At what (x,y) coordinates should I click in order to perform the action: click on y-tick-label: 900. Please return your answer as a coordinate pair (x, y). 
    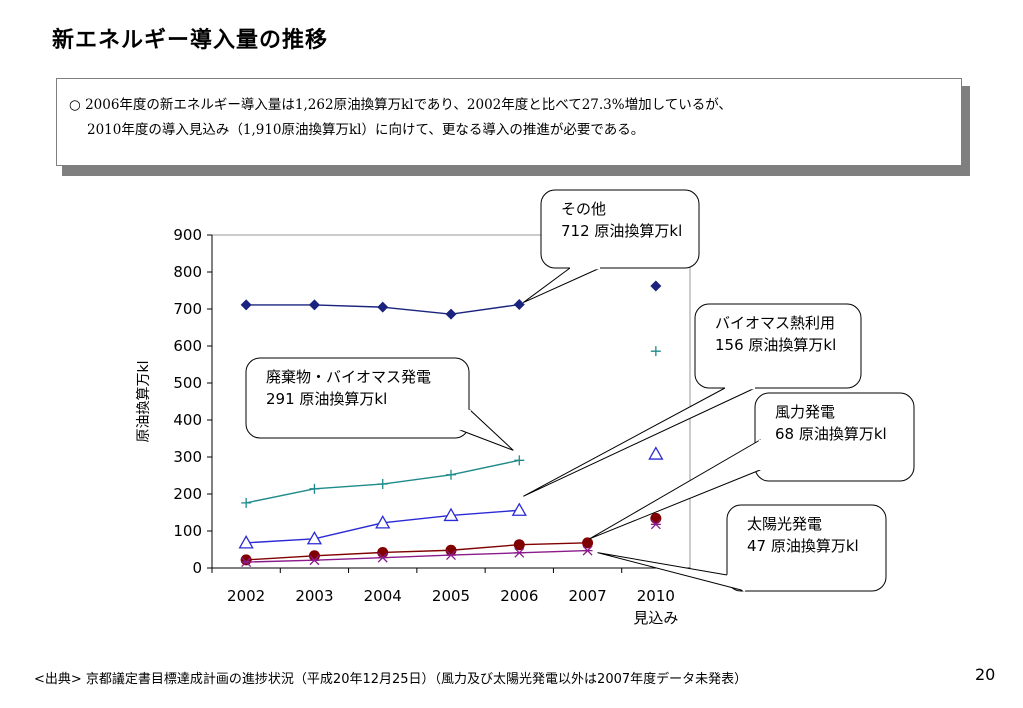
    Looking at the image, I should click on (187, 235).